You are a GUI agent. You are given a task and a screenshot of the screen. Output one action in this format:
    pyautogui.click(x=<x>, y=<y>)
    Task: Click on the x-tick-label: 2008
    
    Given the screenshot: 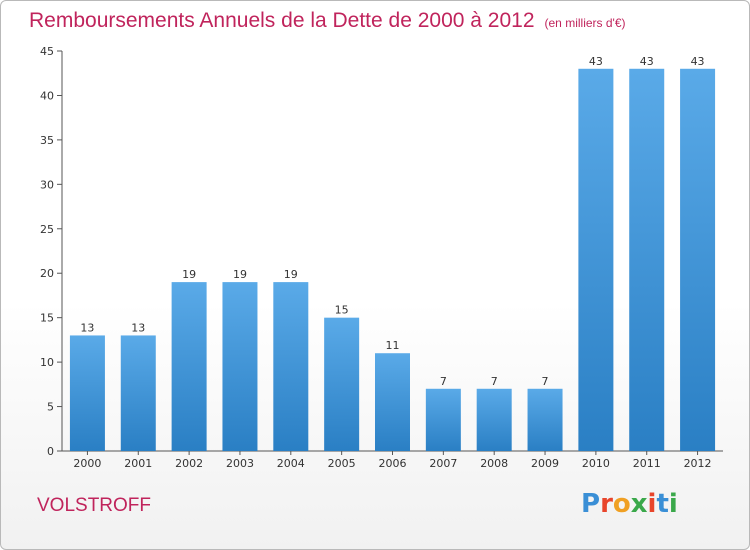 What is the action you would take?
    pyautogui.click(x=494, y=463)
    